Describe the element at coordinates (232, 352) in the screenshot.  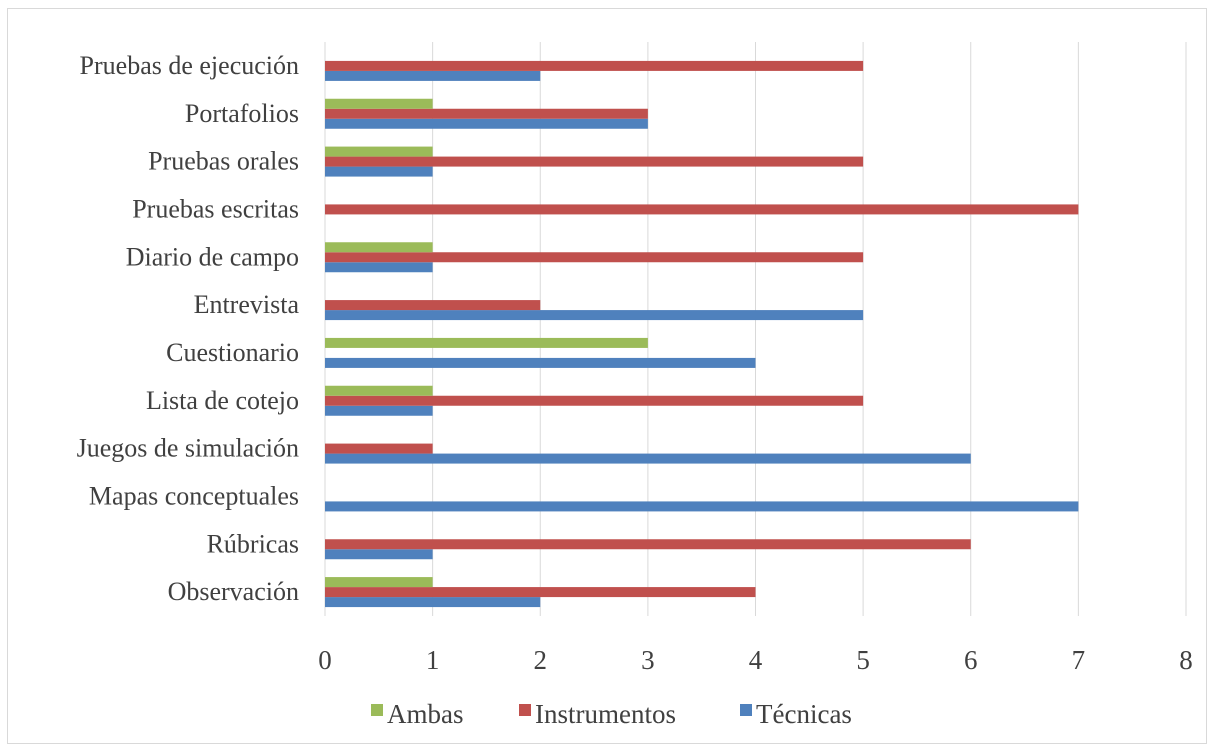
I see `category-label: Cuestionario` at that location.